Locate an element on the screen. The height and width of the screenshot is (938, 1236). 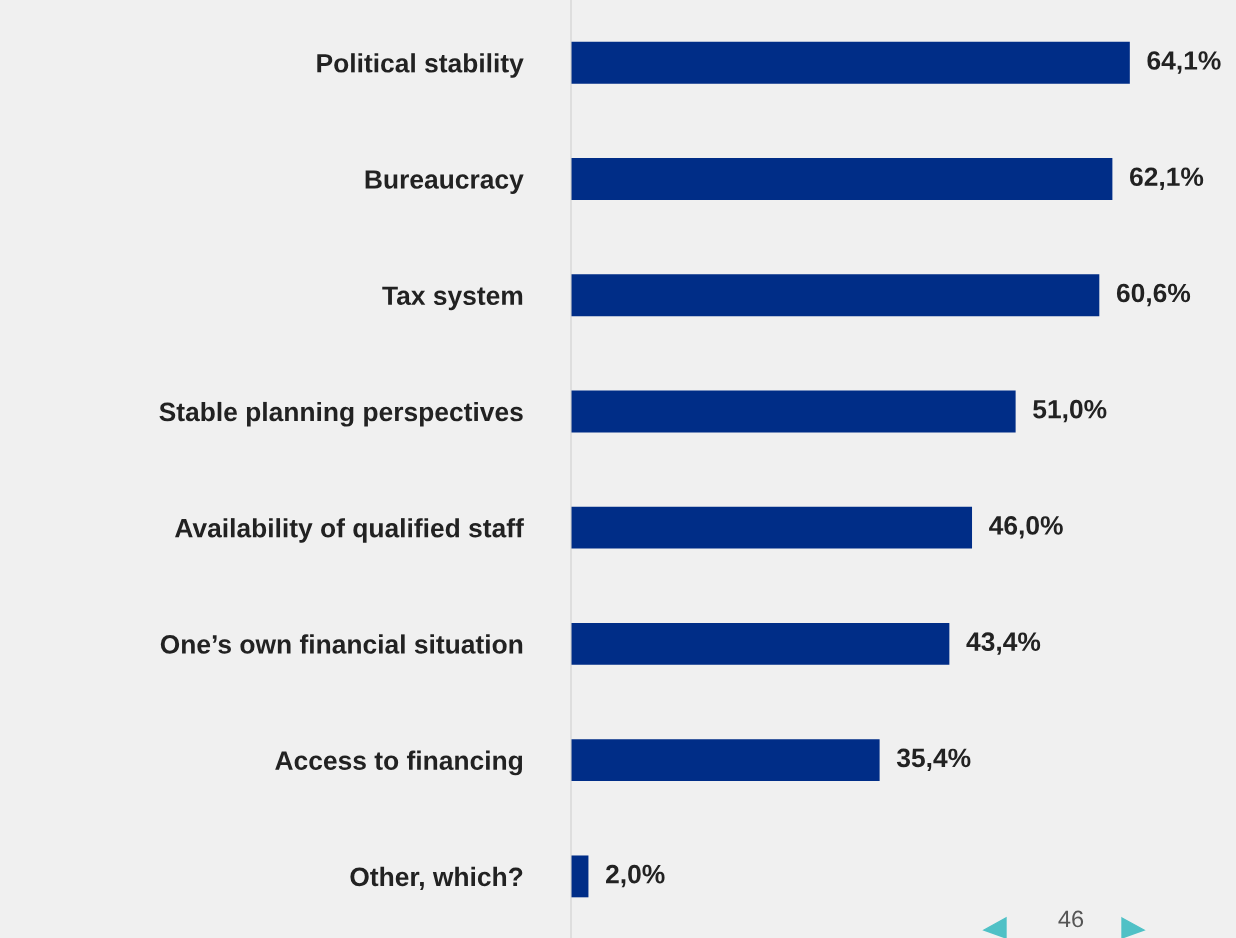
y-tick-label: Other, which? is located at coordinates (436, 878).